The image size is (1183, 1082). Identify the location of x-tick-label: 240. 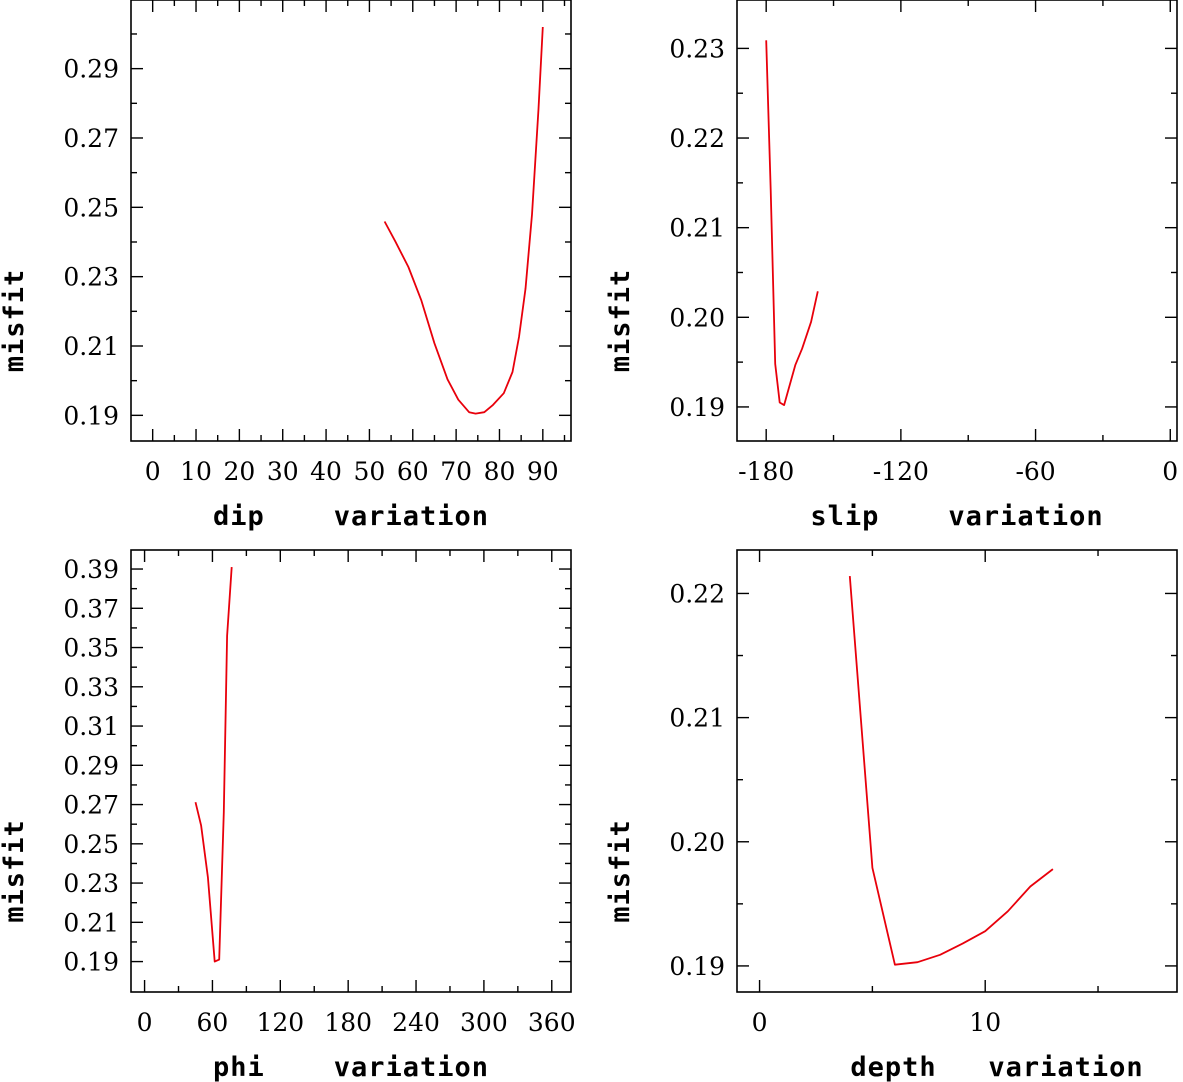
(416, 1022).